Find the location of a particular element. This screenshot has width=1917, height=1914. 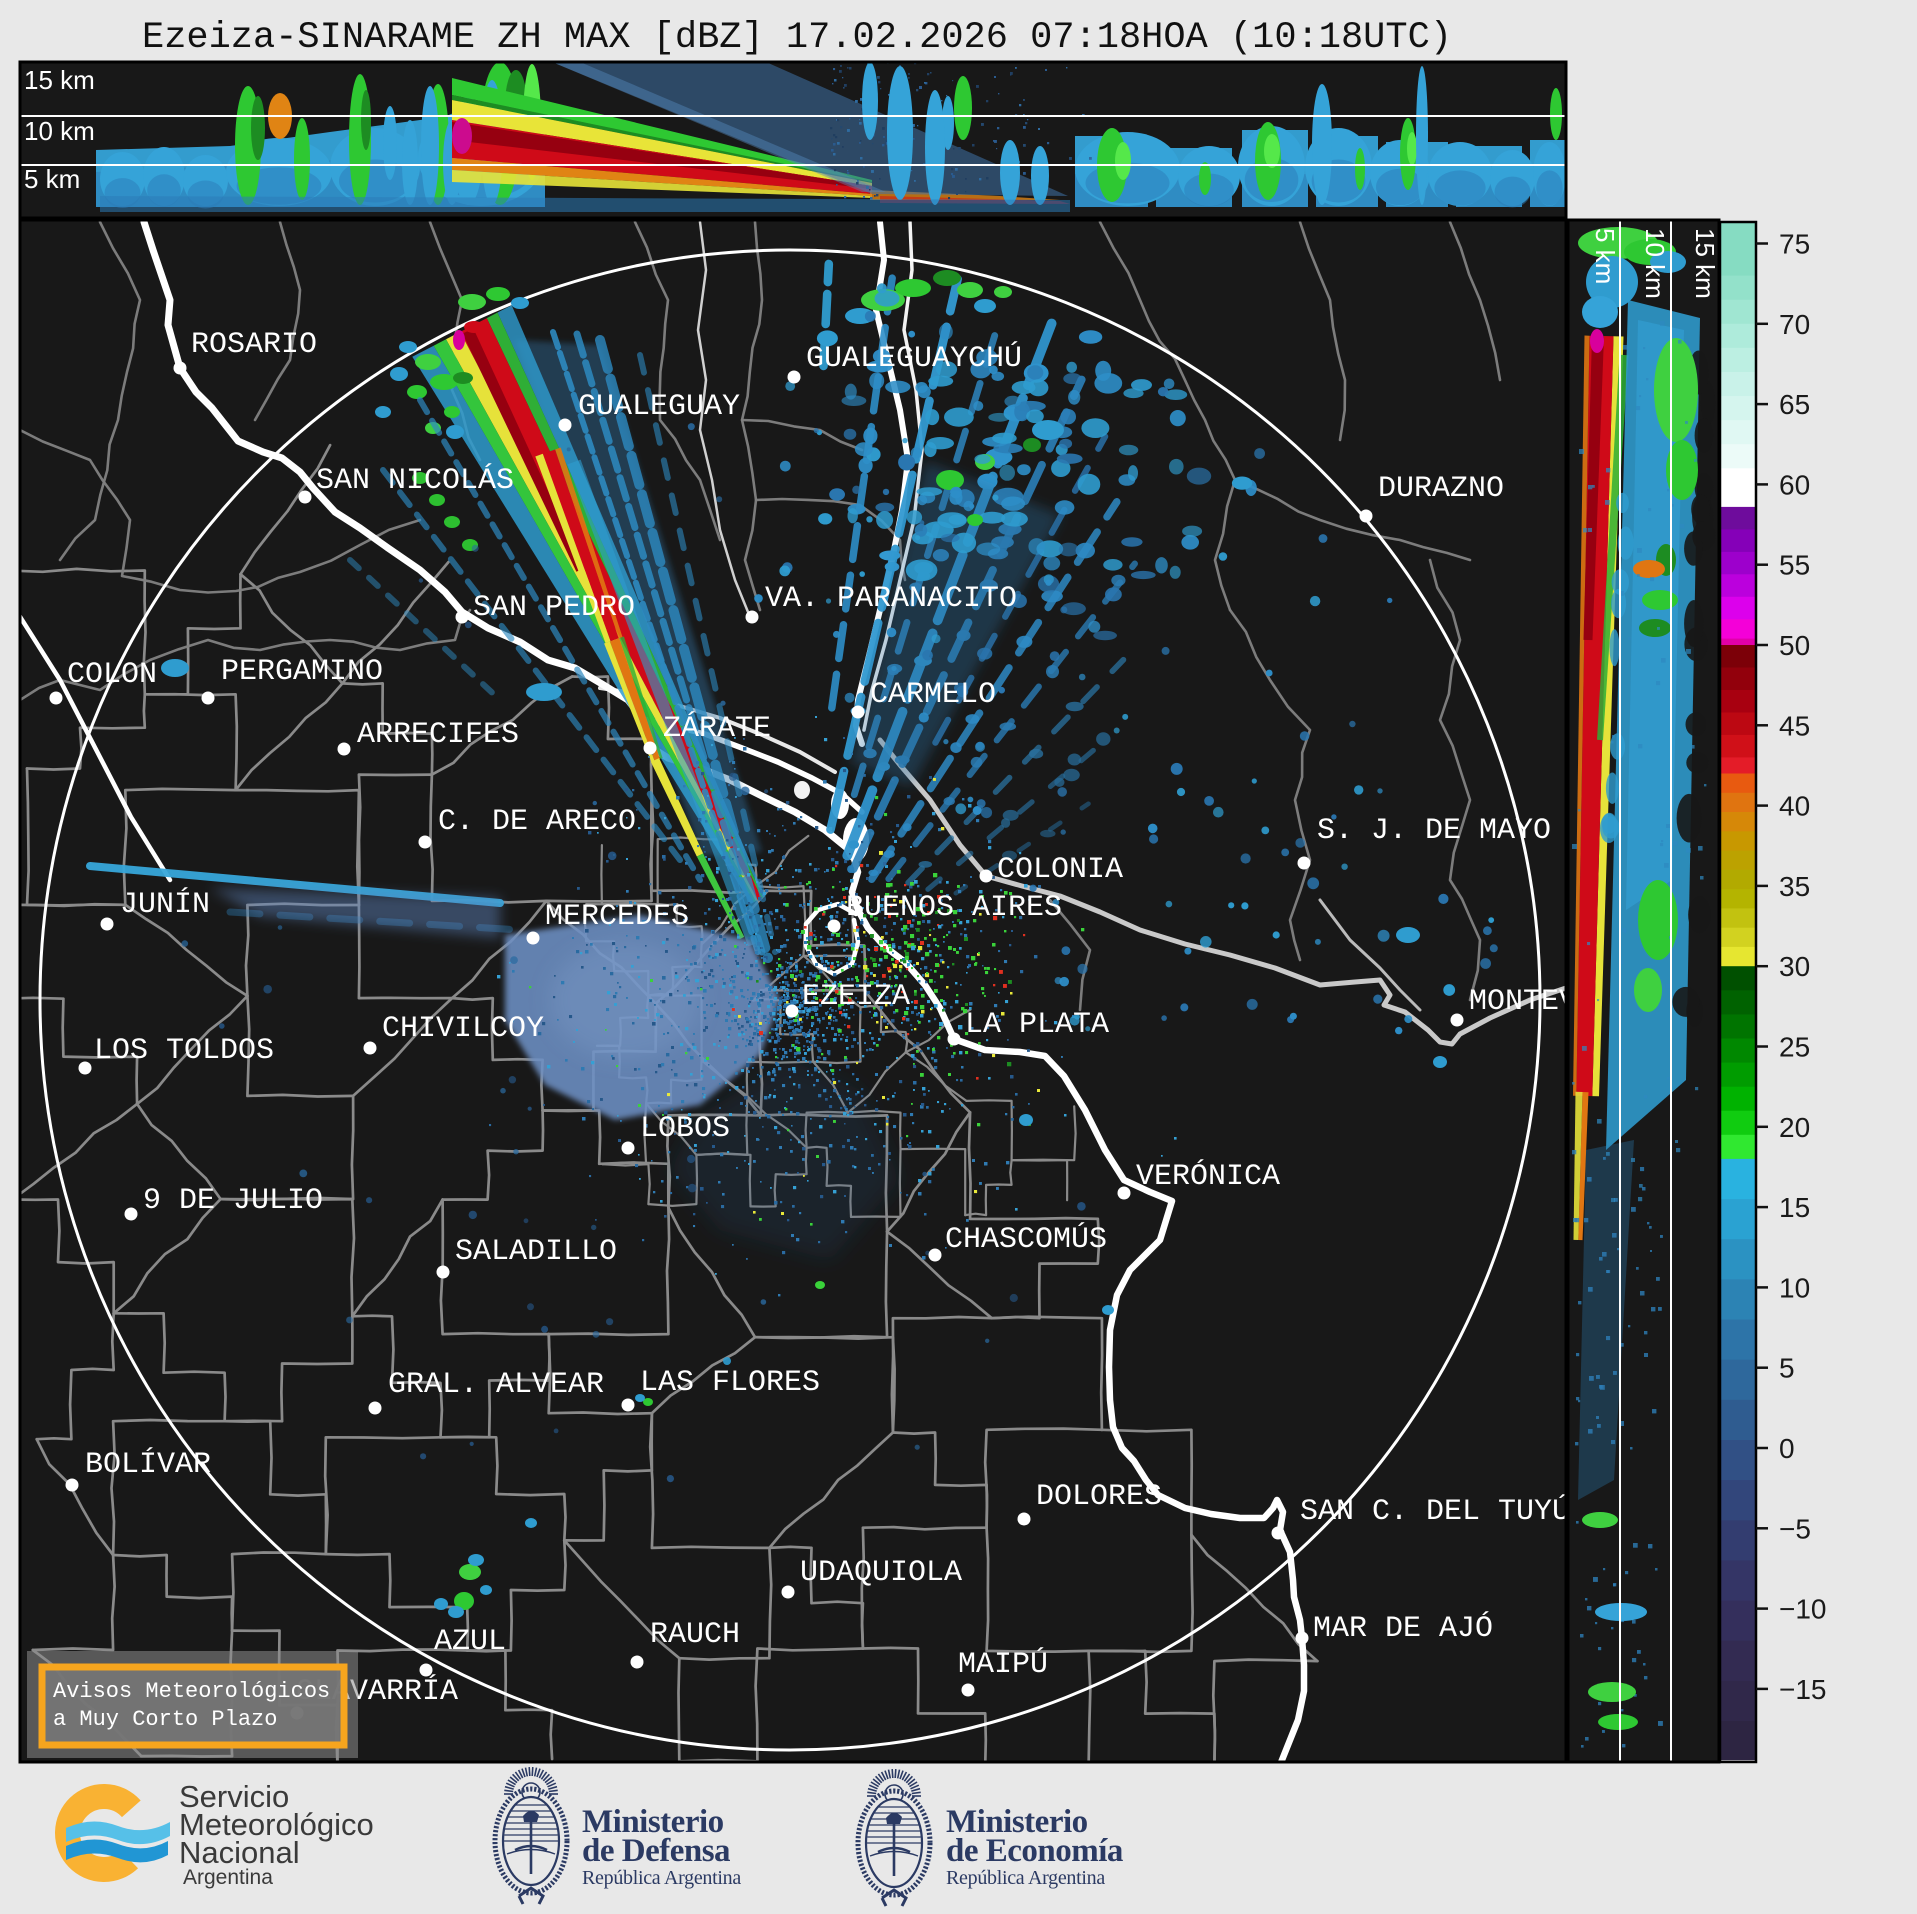

svg-text: LA PLATA is located at coordinates (1037, 1025).